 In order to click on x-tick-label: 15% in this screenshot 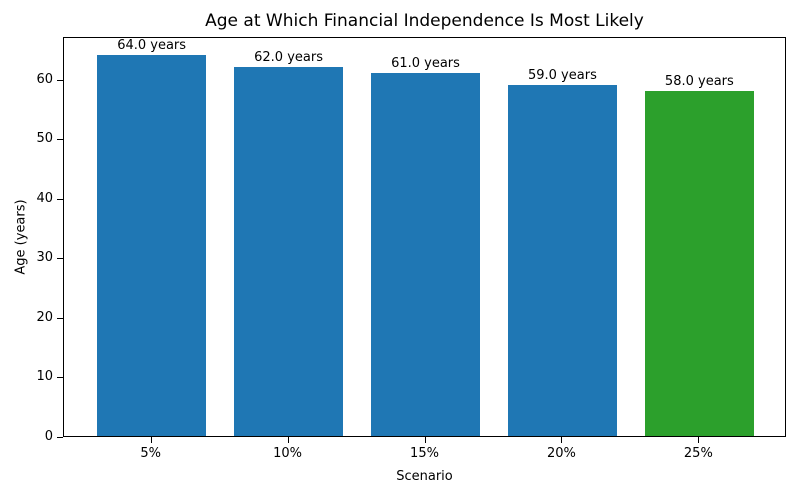, I will do `click(424, 453)`.